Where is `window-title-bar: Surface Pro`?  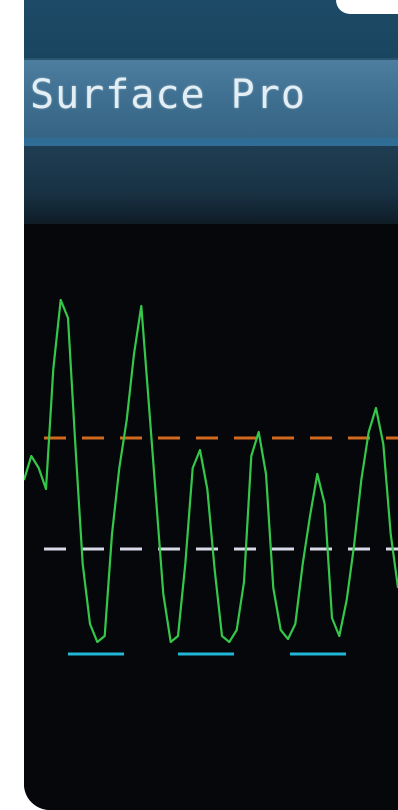
window-title-bar: Surface Pro is located at coordinates (211, 99).